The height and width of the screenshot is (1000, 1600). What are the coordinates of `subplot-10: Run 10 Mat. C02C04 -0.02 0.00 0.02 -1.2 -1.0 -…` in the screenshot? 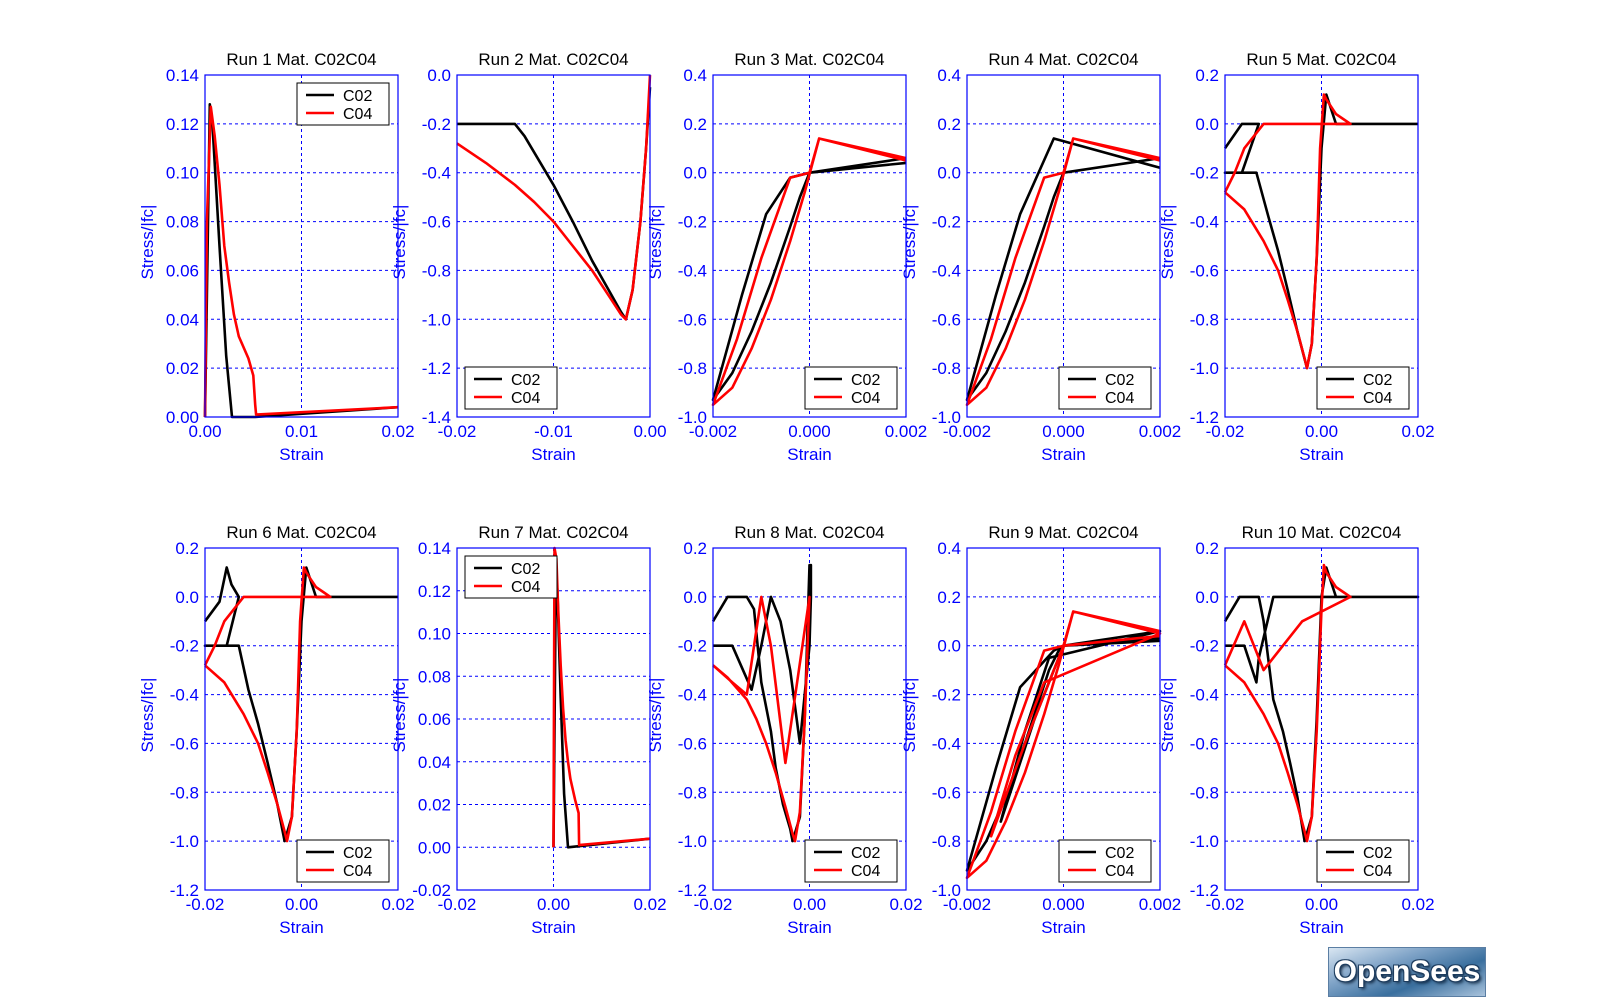 It's located at (1296, 730).